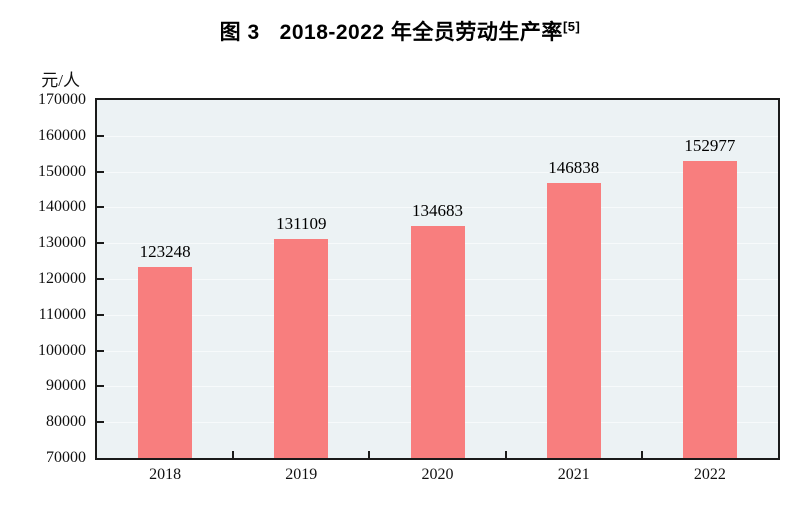 The width and height of the screenshot is (800, 515). Describe the element at coordinates (239, 32) in the screenshot. I see `chart-title-prefix: 图 3` at that location.